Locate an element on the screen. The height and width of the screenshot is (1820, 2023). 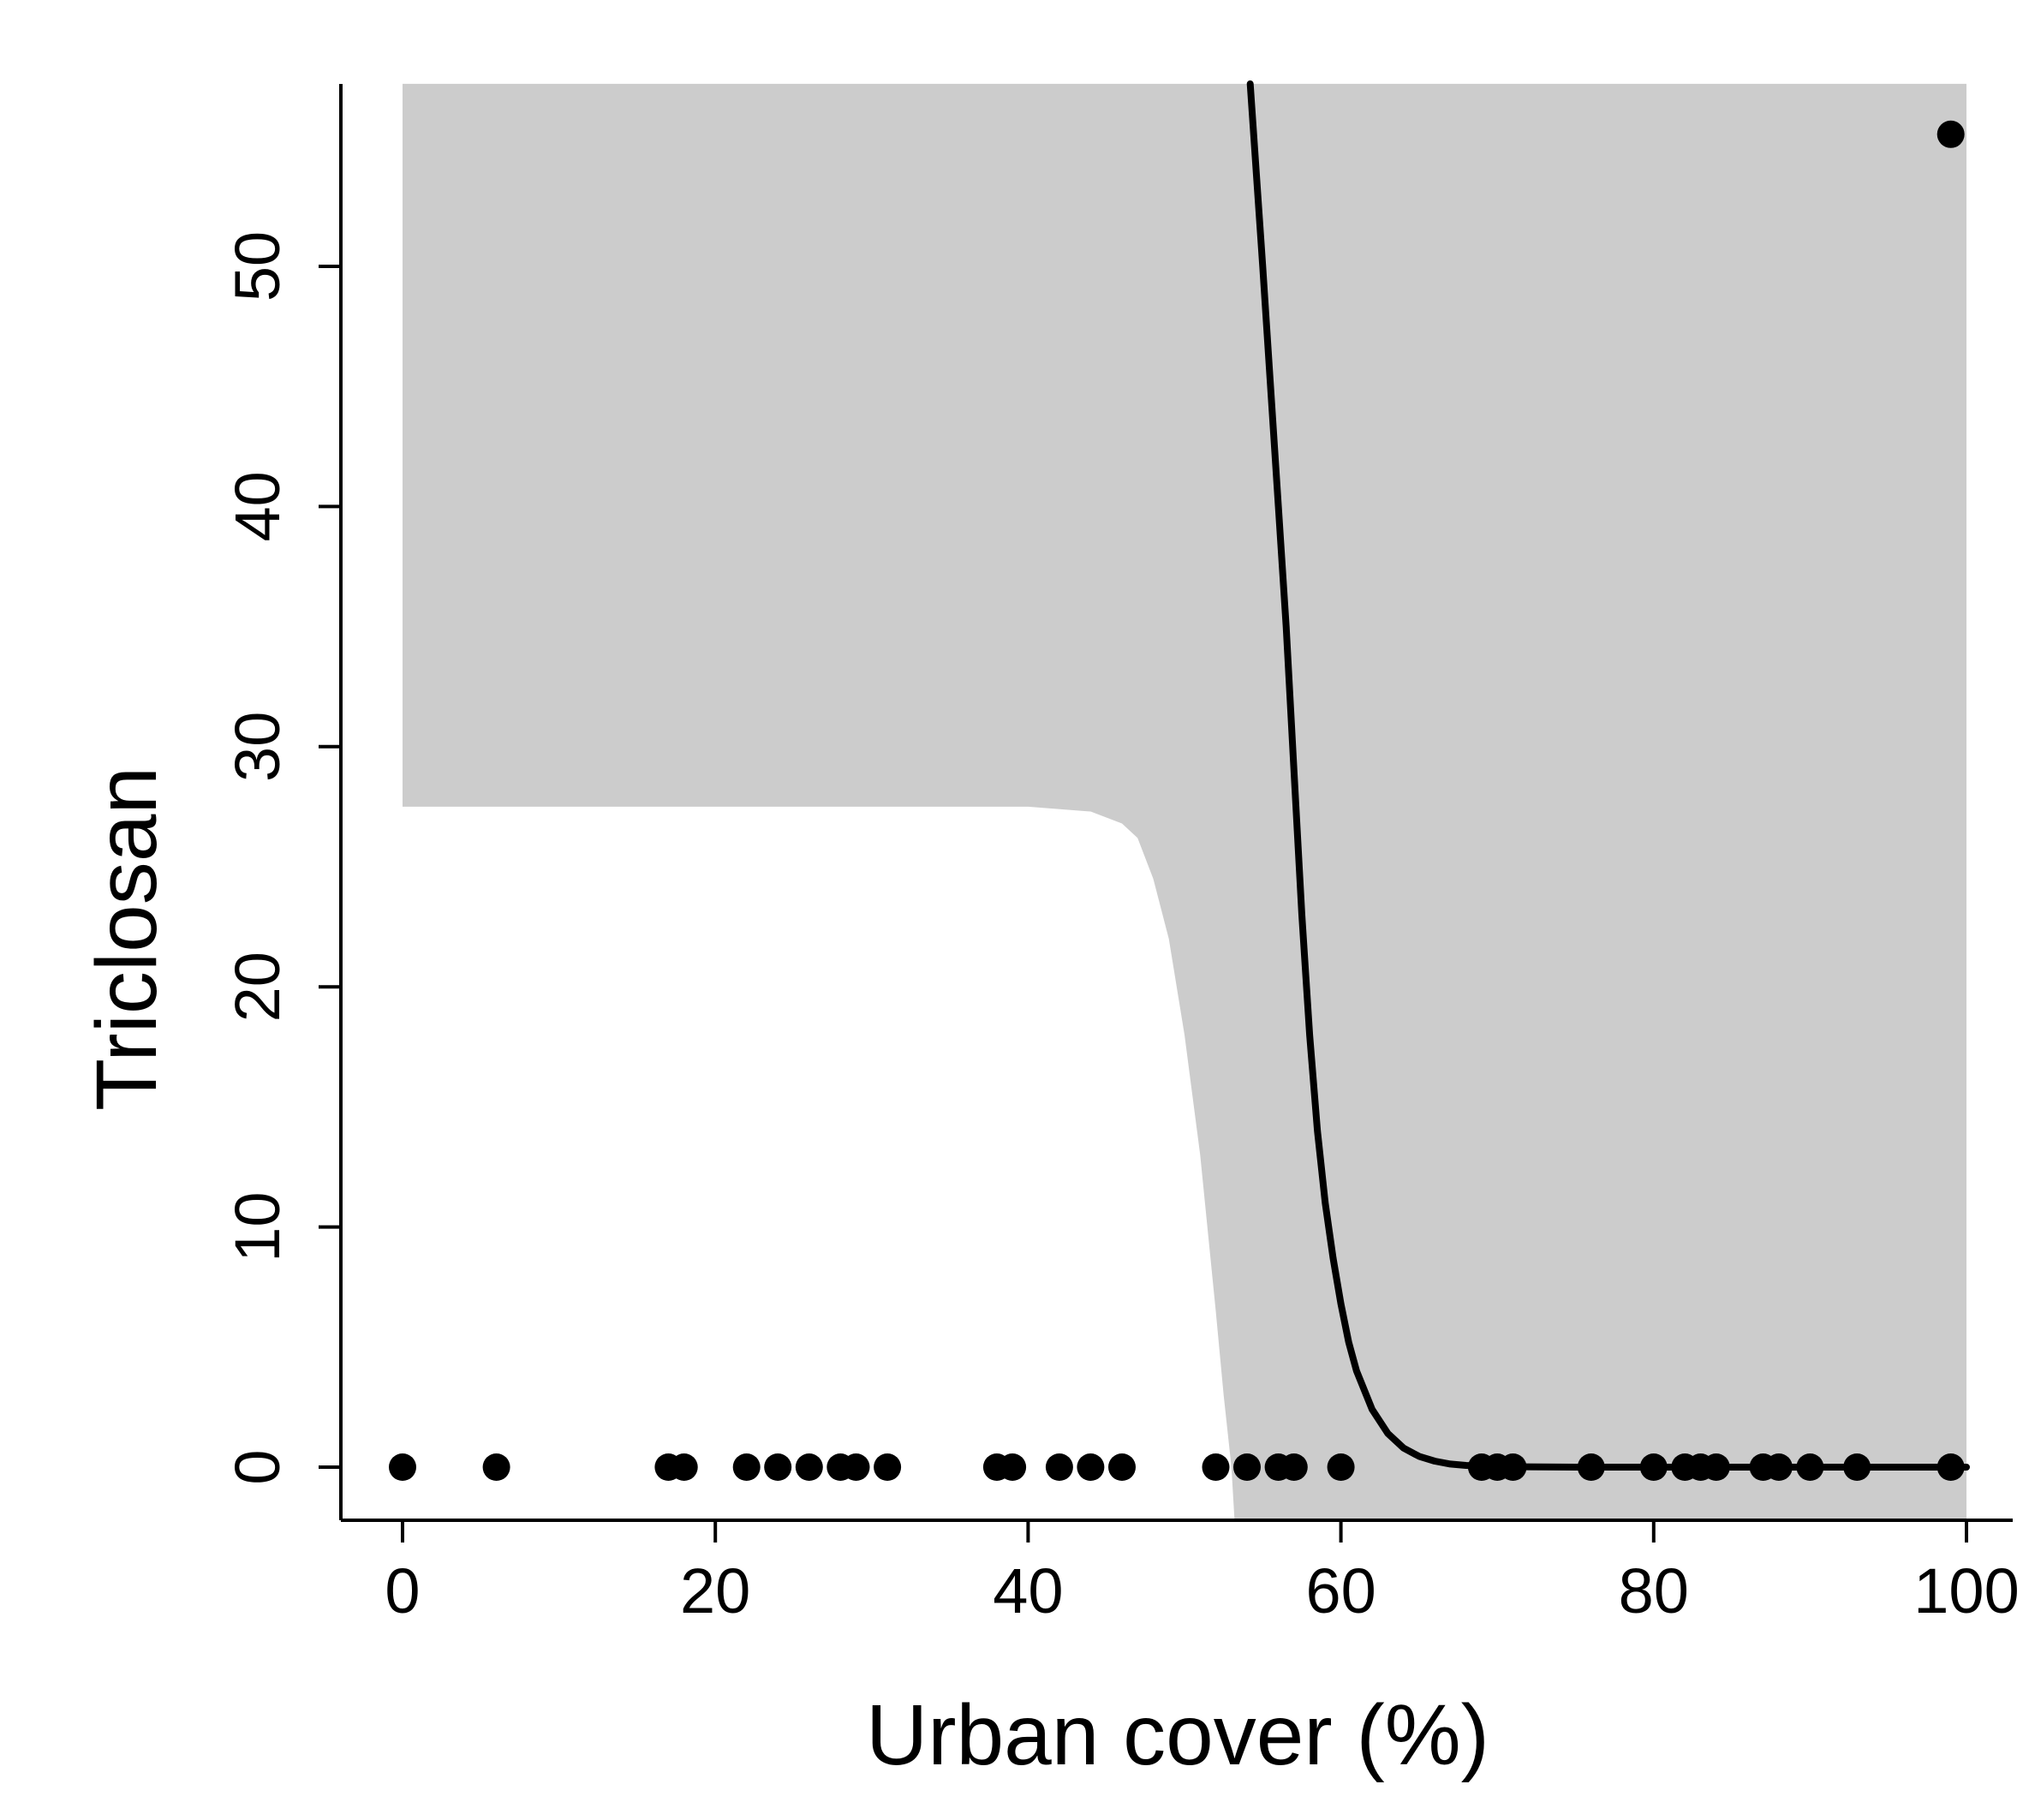
x-tick-label: 40 is located at coordinates (1028, 1590).